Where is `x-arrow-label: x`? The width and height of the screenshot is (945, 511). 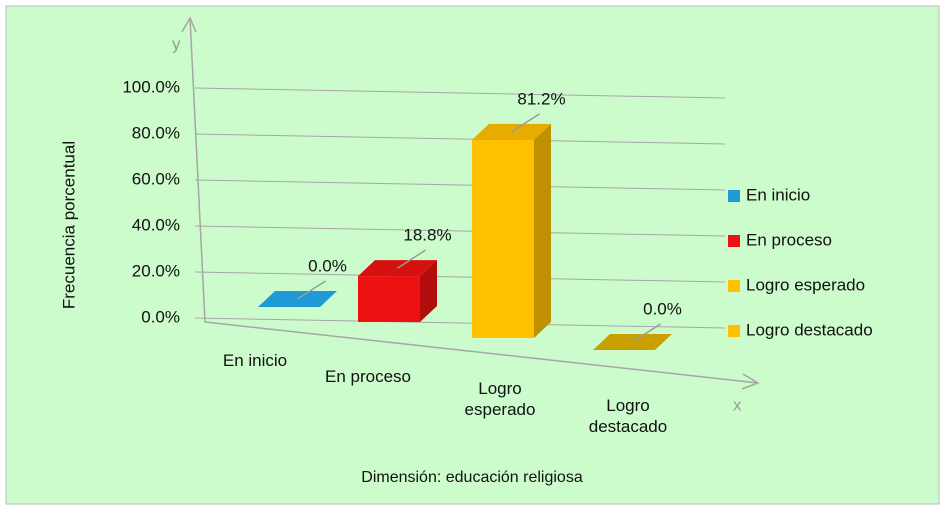
x-arrow-label: x is located at coordinates (737, 404).